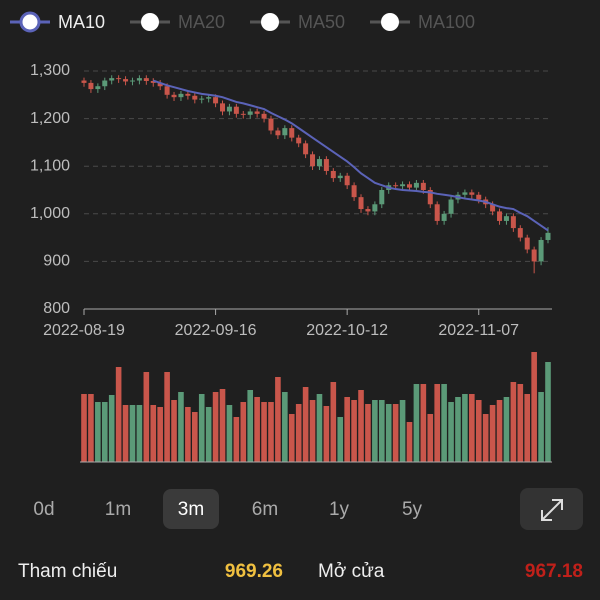  Describe the element at coordinates (50, 213) in the screenshot. I see `y-tick-label: 1,000` at that location.